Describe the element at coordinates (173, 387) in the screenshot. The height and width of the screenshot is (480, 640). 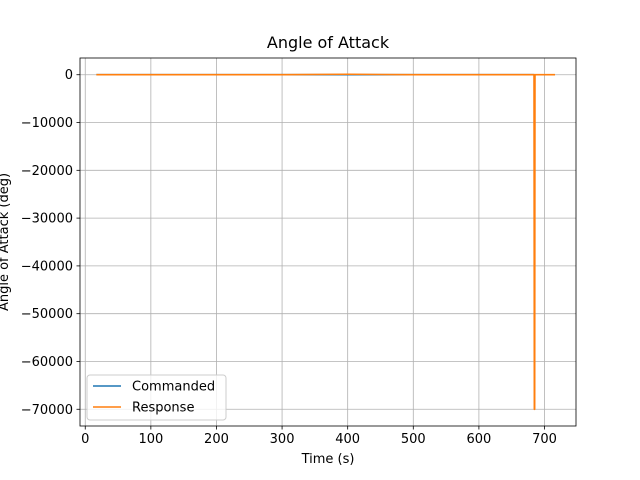
I see `legend-label-commanded: Commanded` at that location.